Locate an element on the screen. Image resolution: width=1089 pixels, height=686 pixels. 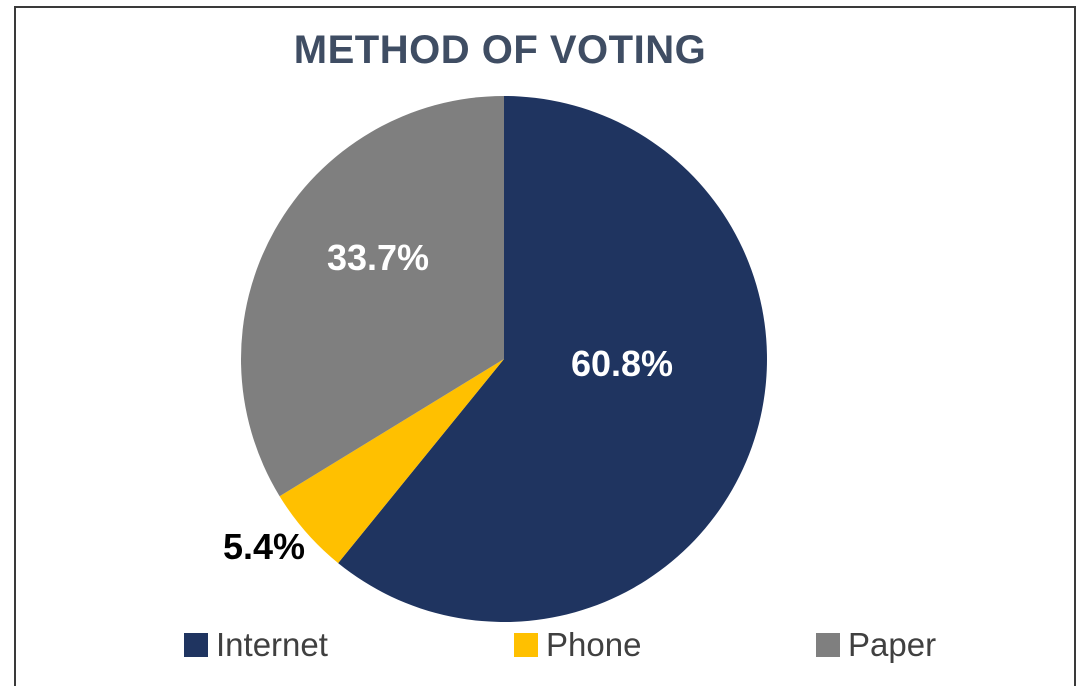
legend-item-internet: Internet is located at coordinates (256, 645).